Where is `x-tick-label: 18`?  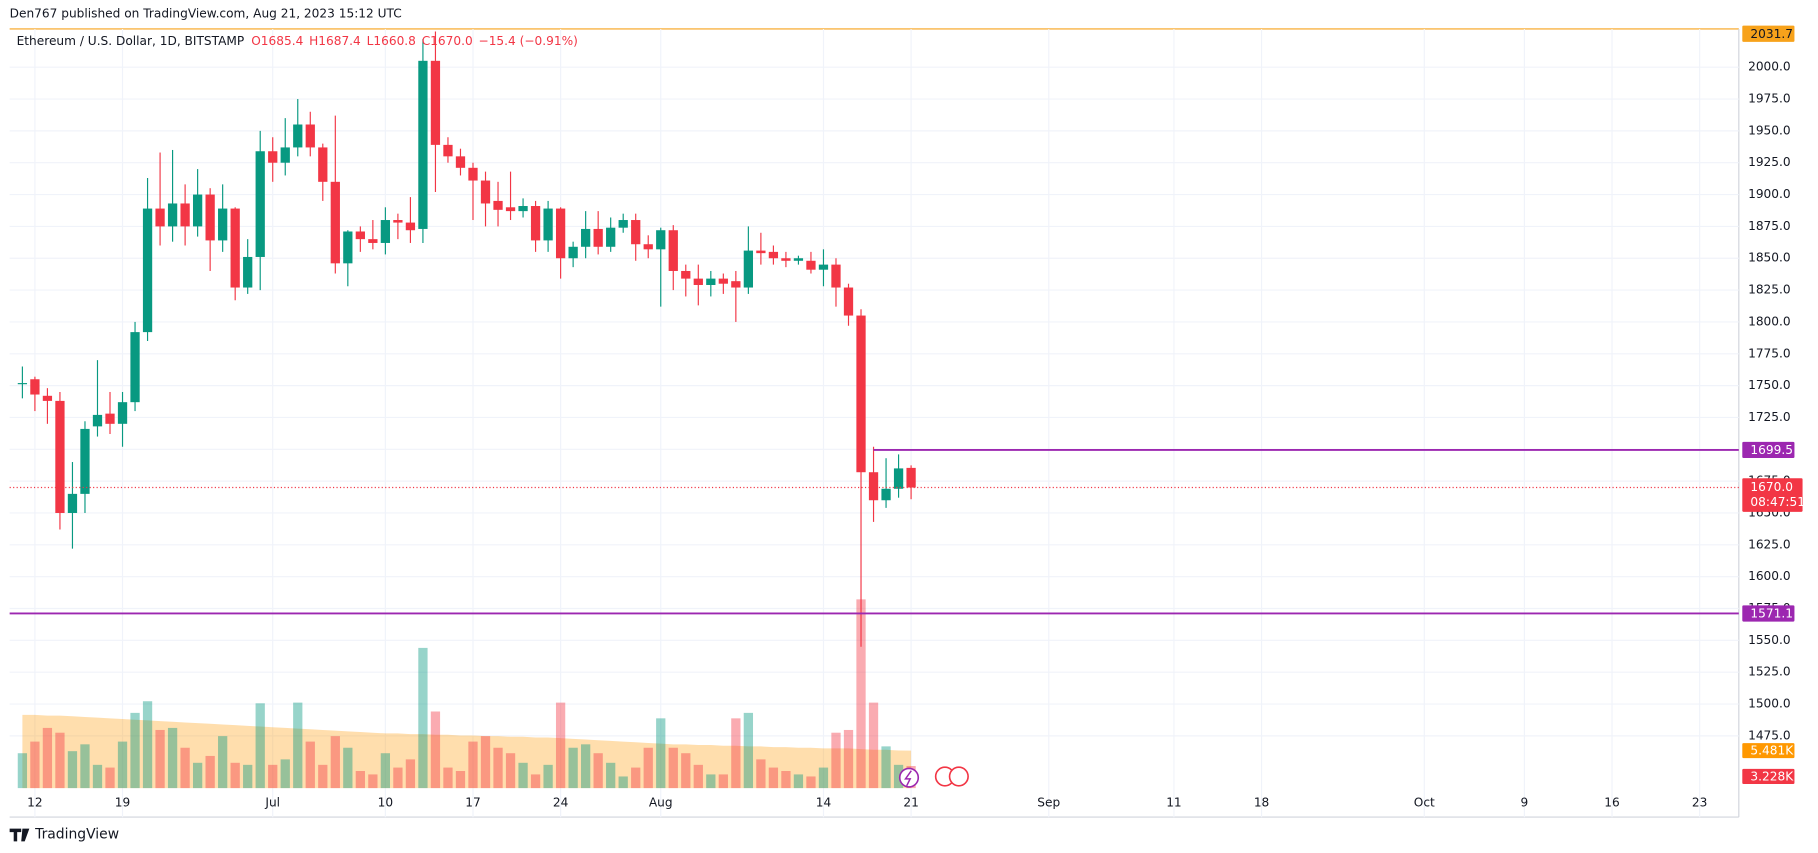 x-tick-label: 18 is located at coordinates (1261, 803).